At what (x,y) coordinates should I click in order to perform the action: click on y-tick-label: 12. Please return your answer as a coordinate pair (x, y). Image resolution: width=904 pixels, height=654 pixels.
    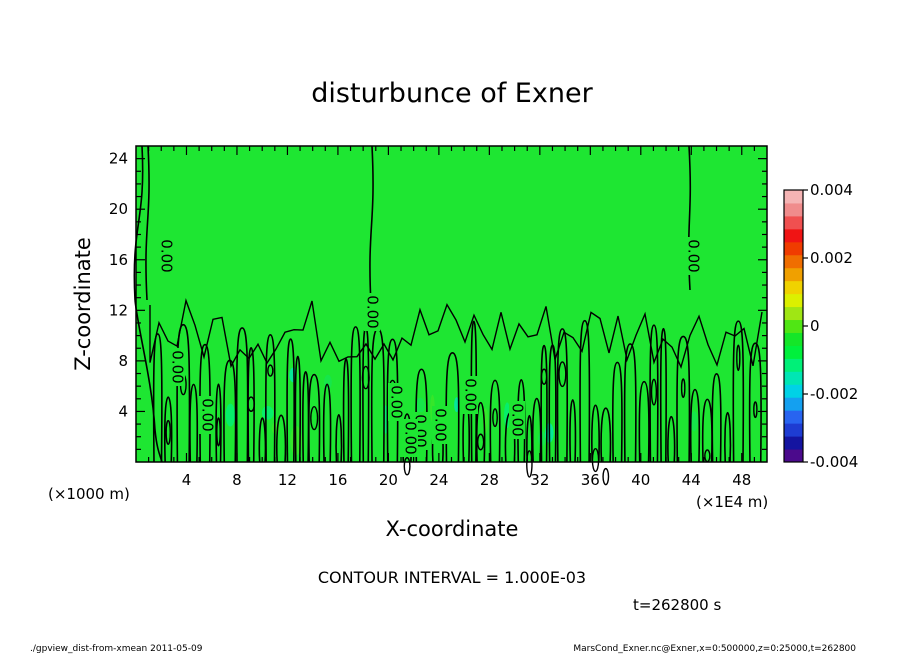
    Looking at the image, I should click on (118, 310).